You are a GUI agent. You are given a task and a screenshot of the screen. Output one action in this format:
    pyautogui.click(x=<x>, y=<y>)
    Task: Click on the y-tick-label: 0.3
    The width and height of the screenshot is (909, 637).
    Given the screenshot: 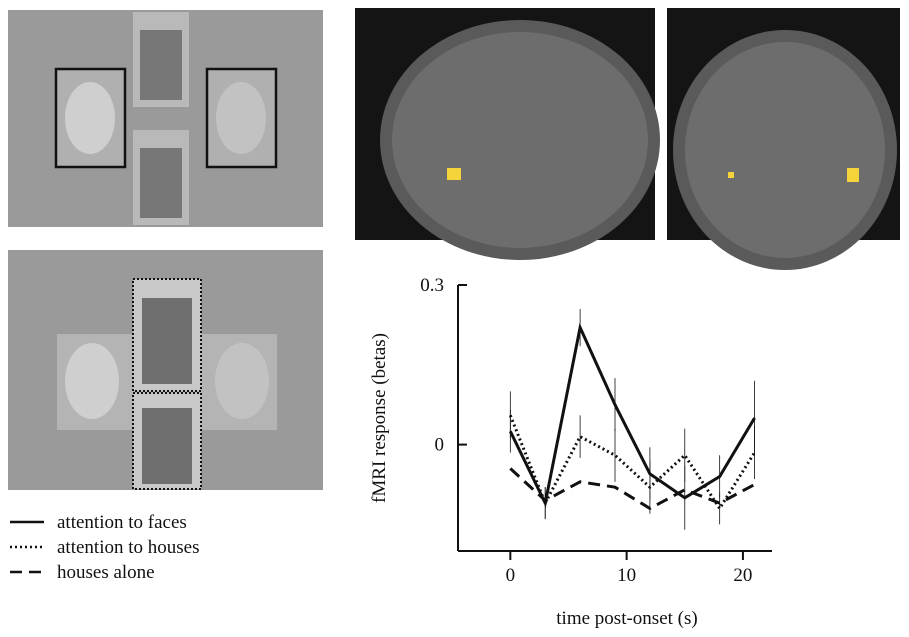 What is the action you would take?
    pyautogui.click(x=432, y=285)
    